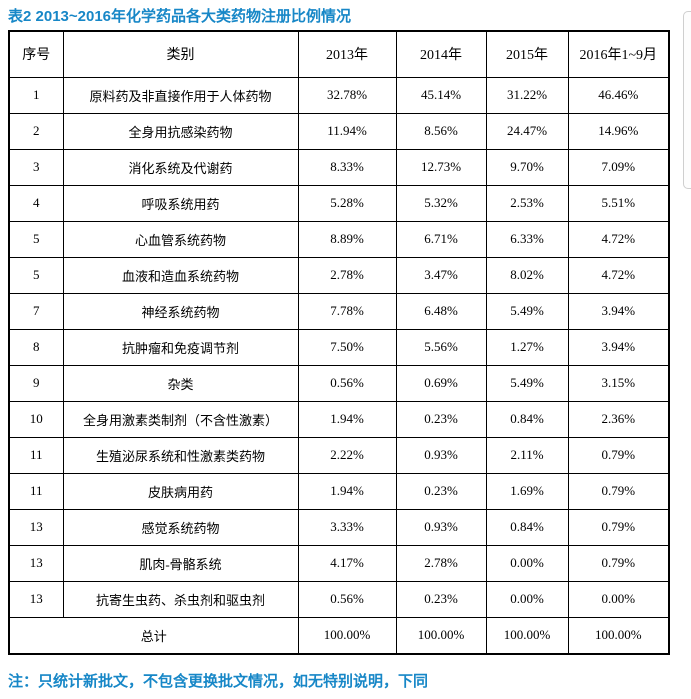  Describe the element at coordinates (618, 131) in the screenshot. I see `percentage-cell: 14.96%` at that location.